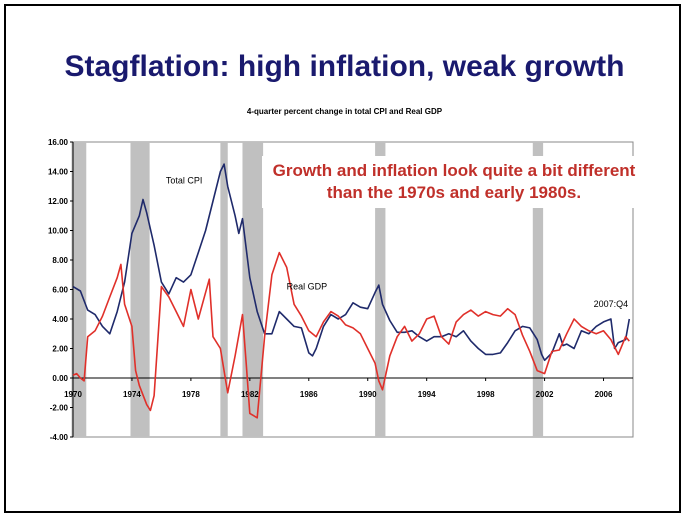 The height and width of the screenshot is (521, 689). I want to click on x-tick-label: 1970, so click(73, 394).